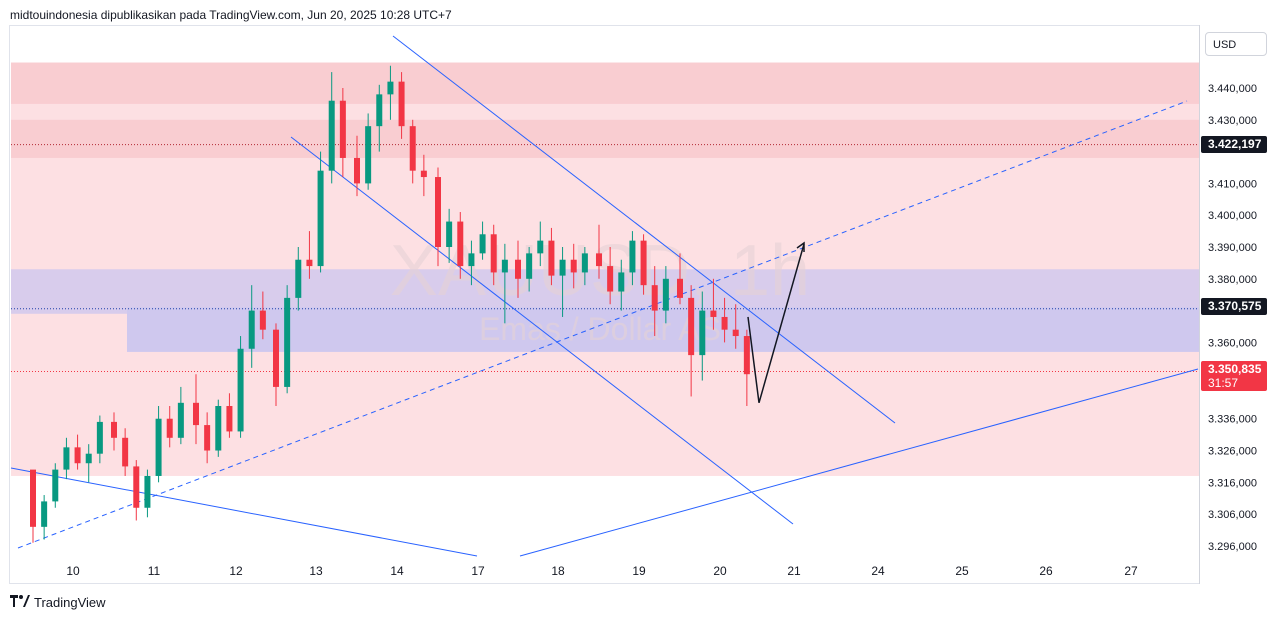 This screenshot has width=1281, height=620. I want to click on price-tick-label: 3.306,000, so click(1232, 515).